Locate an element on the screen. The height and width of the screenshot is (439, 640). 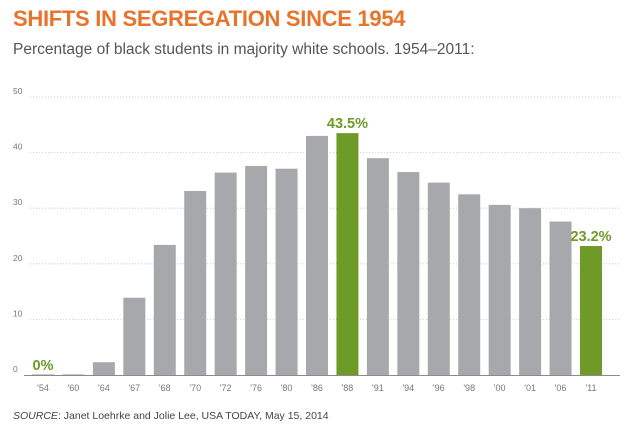
data-label: 23.2% is located at coordinates (590, 237).